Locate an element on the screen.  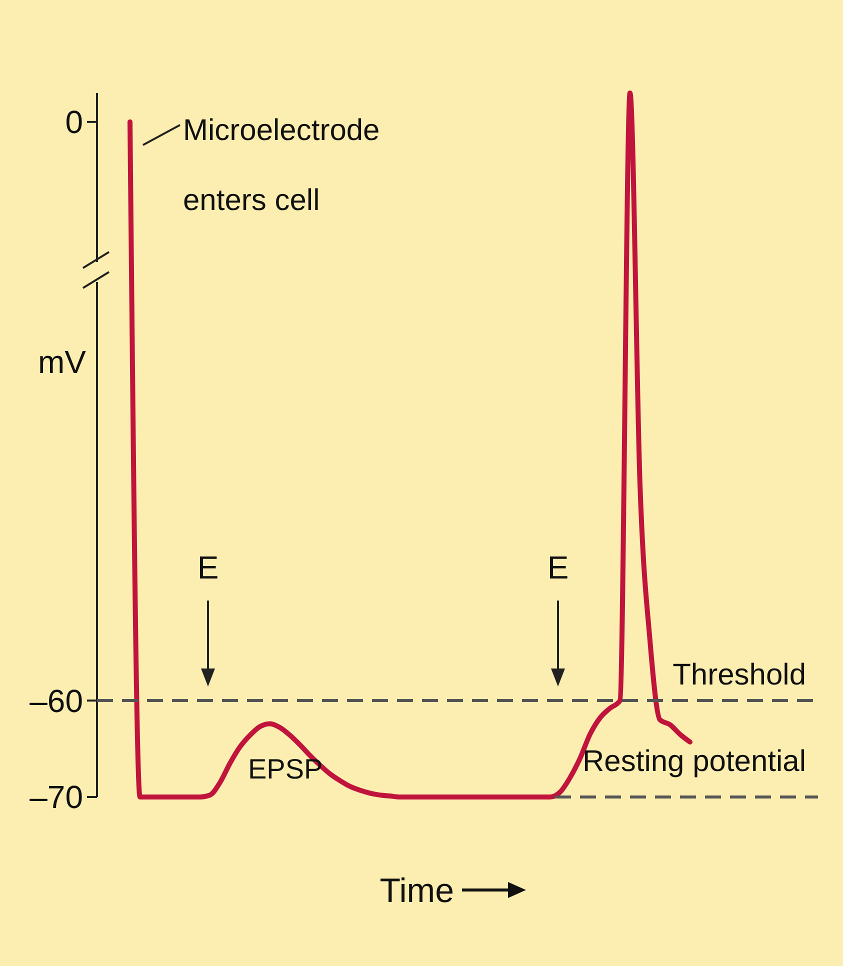
y-tick-label: –60 is located at coordinates (56, 700).